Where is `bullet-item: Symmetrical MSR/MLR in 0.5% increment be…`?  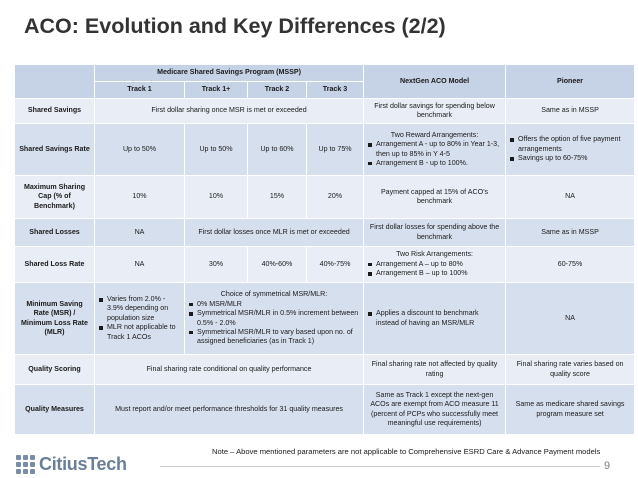 bullet-item: Symmetrical MSR/MLR in 0.5% increment be… is located at coordinates (274, 318).